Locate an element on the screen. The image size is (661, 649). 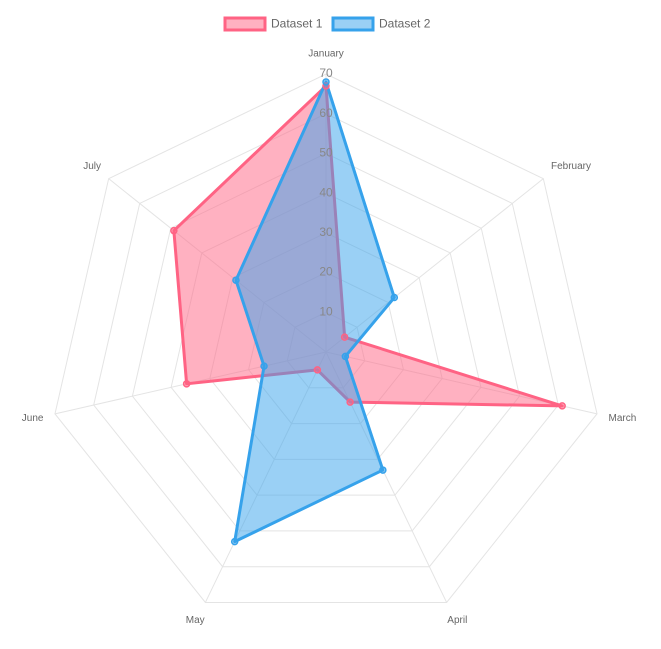
axis-label: May is located at coordinates (195, 620).